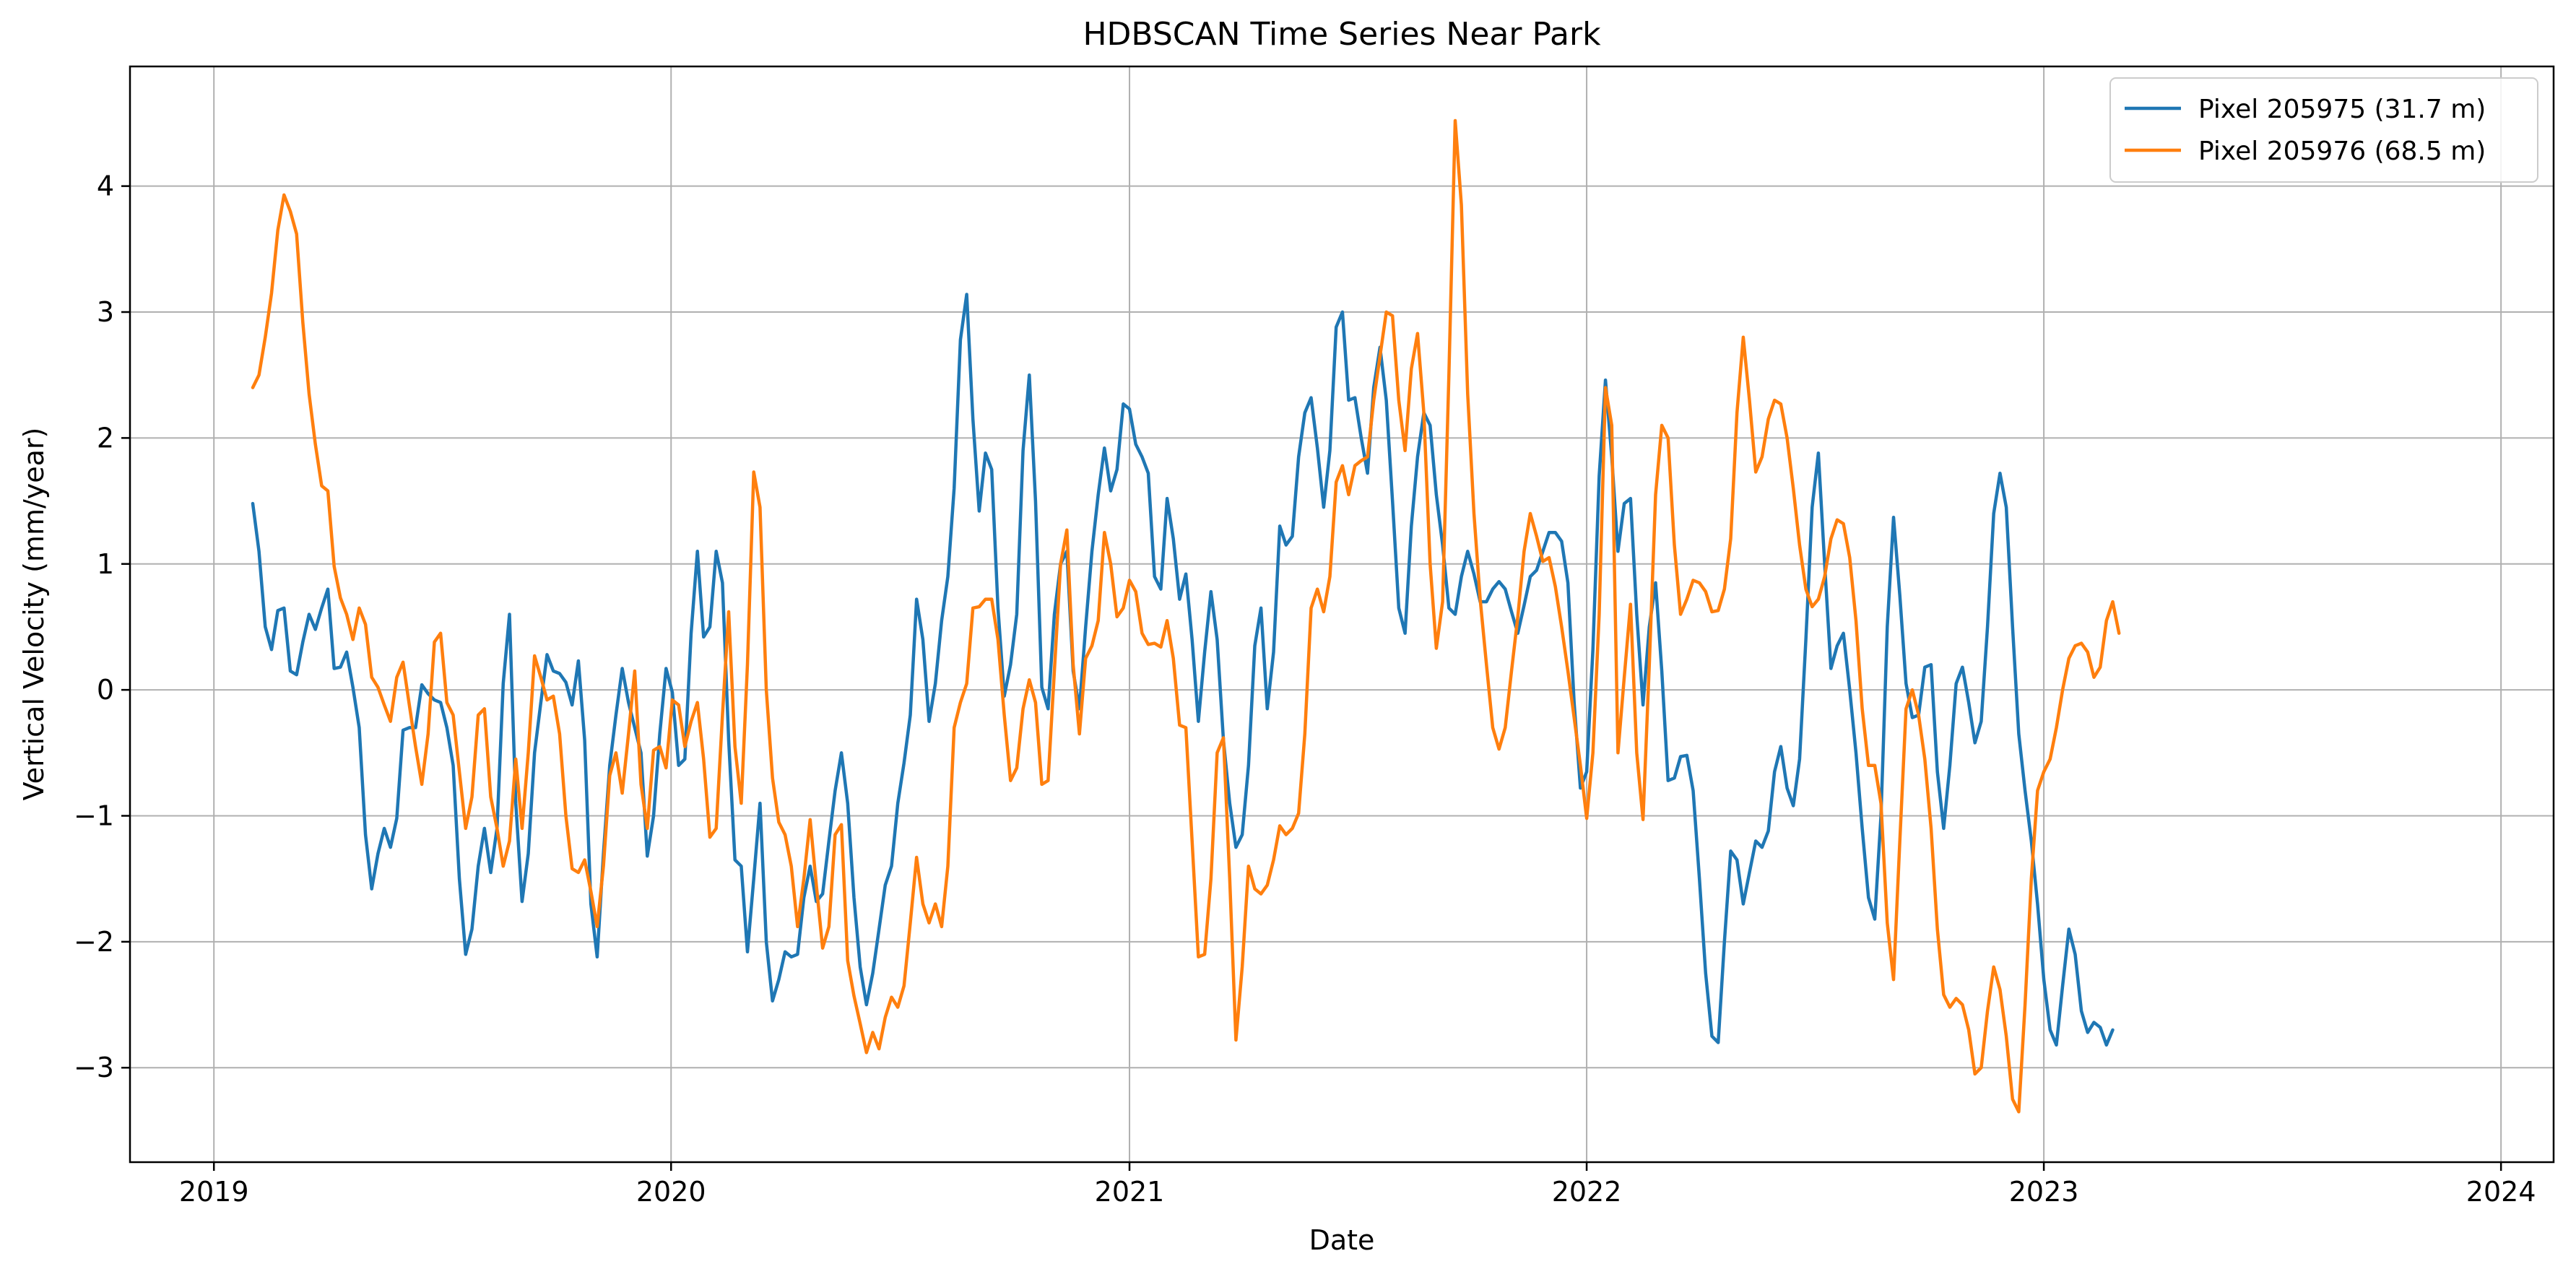  I want to click on y-tick-label: 1, so click(105, 564).